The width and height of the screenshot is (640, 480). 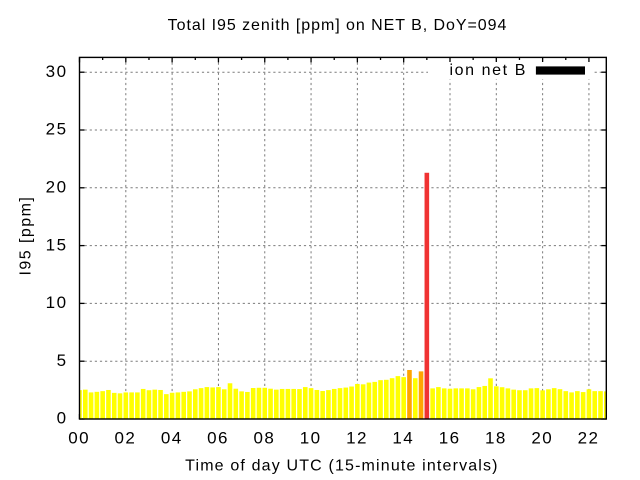 I want to click on svg-text: 22, so click(x=589, y=438).